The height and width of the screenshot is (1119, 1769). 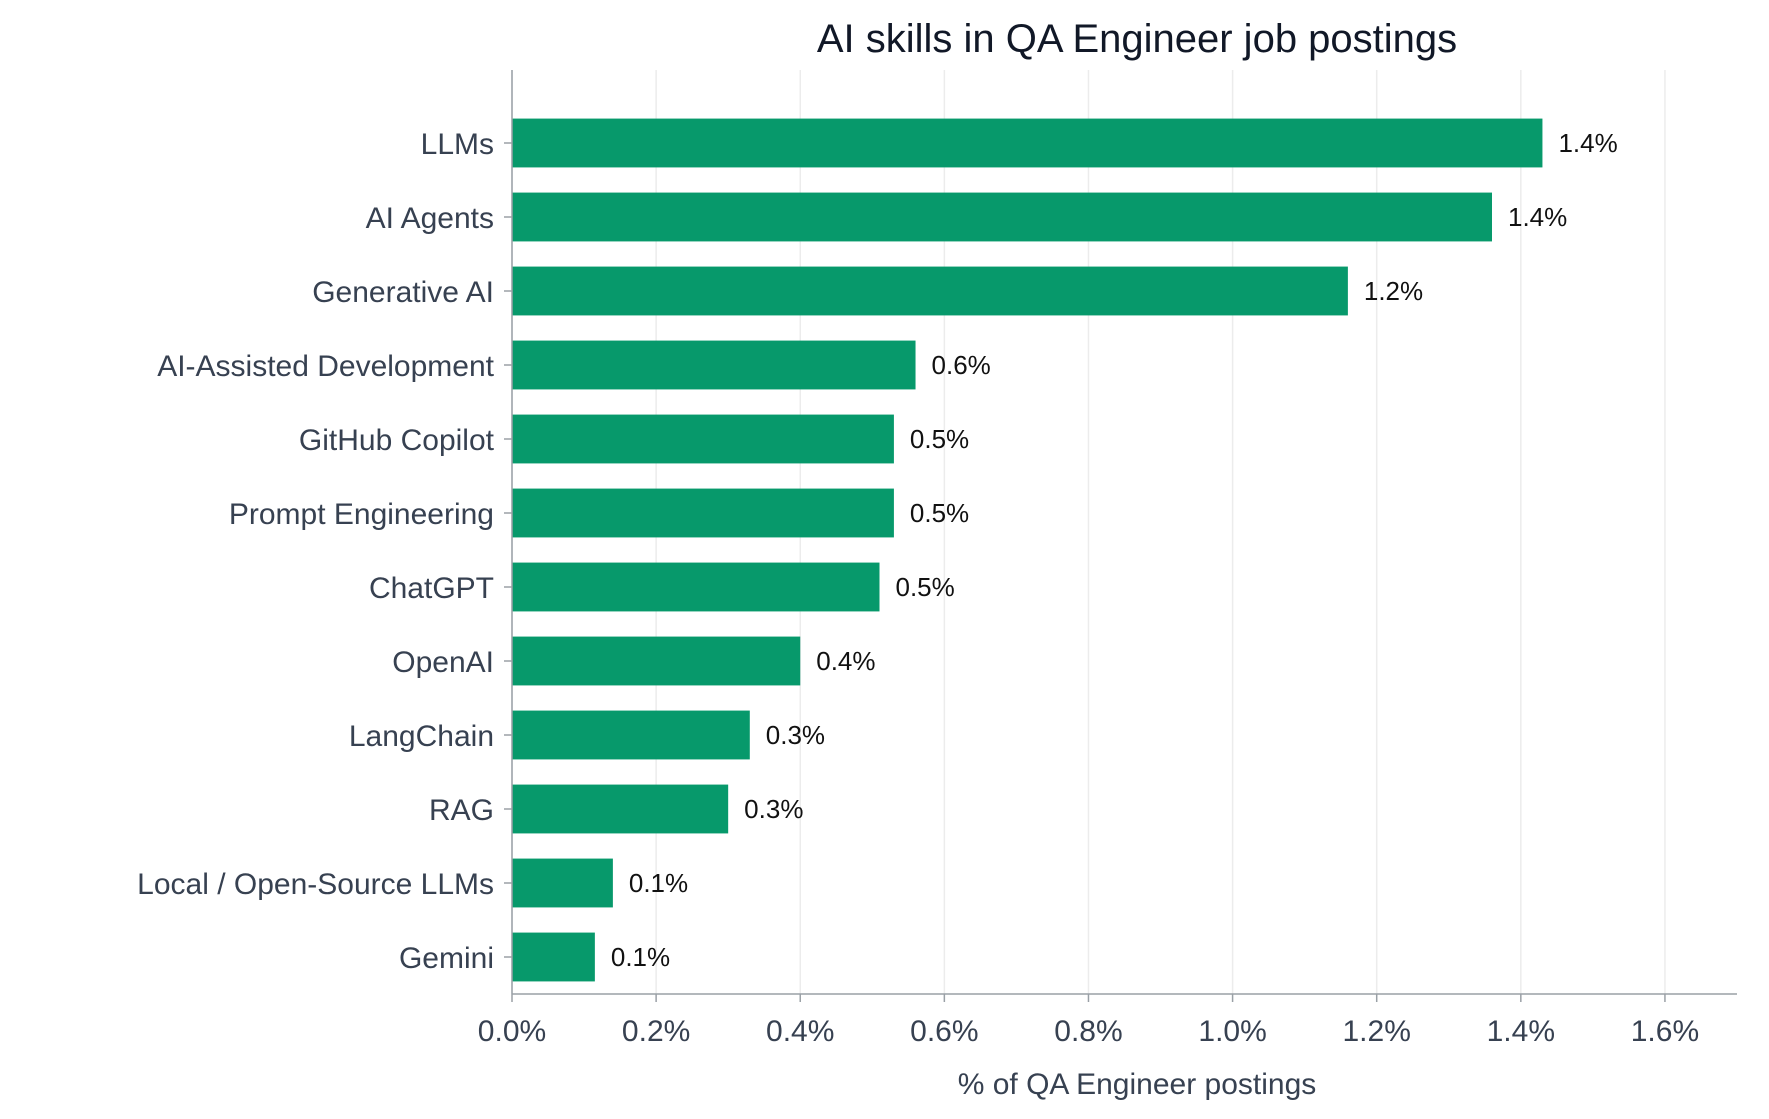 What do you see at coordinates (1137, 39) in the screenshot?
I see `chart-title: AI skills in QA Engineer job postings` at bounding box center [1137, 39].